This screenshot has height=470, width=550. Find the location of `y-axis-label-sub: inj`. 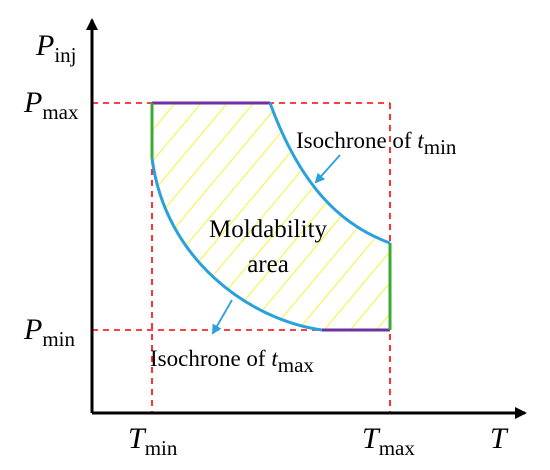

y-axis-label-sub: inj is located at coordinates (65, 55).